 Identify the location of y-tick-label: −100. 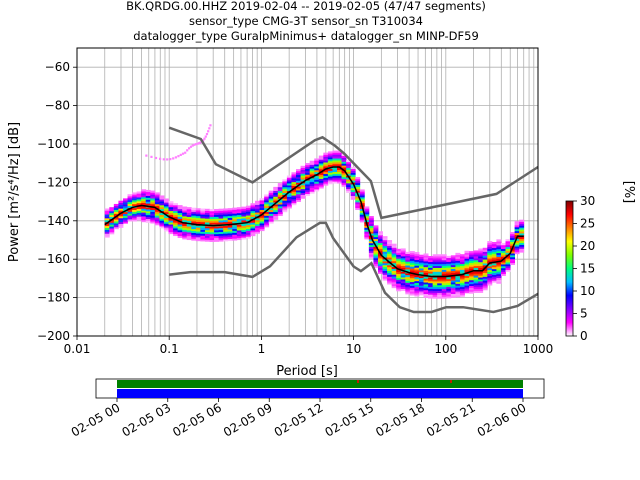
(53, 144).